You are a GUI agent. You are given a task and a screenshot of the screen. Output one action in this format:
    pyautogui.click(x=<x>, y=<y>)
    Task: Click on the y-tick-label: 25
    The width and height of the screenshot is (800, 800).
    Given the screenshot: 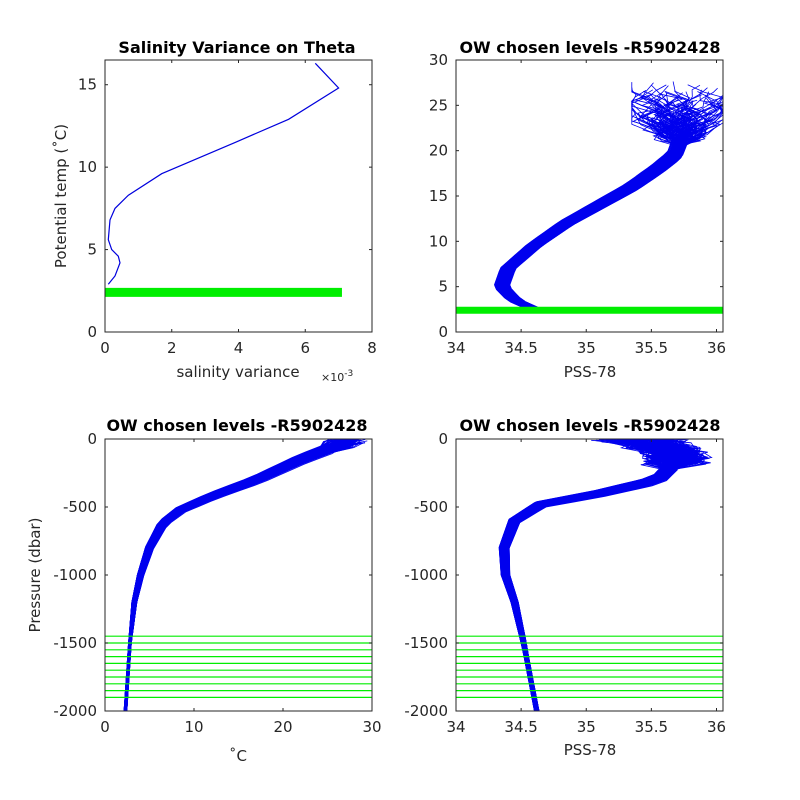 What is the action you would take?
    pyautogui.click(x=438, y=105)
    